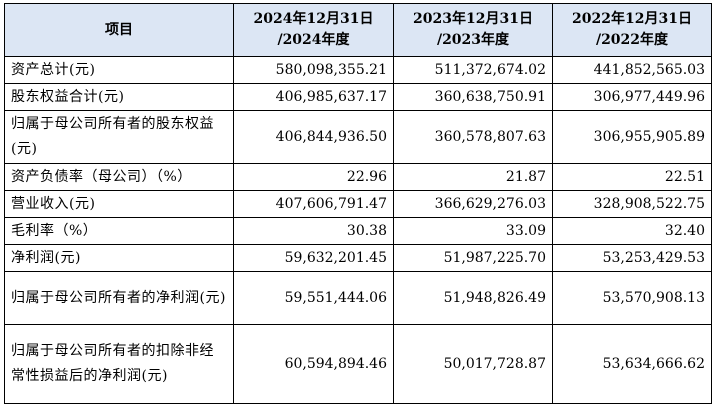 This screenshot has width=715, height=404. Describe the element at coordinates (119, 231) in the screenshot. I see `row-label: 毛利率（%）` at that location.